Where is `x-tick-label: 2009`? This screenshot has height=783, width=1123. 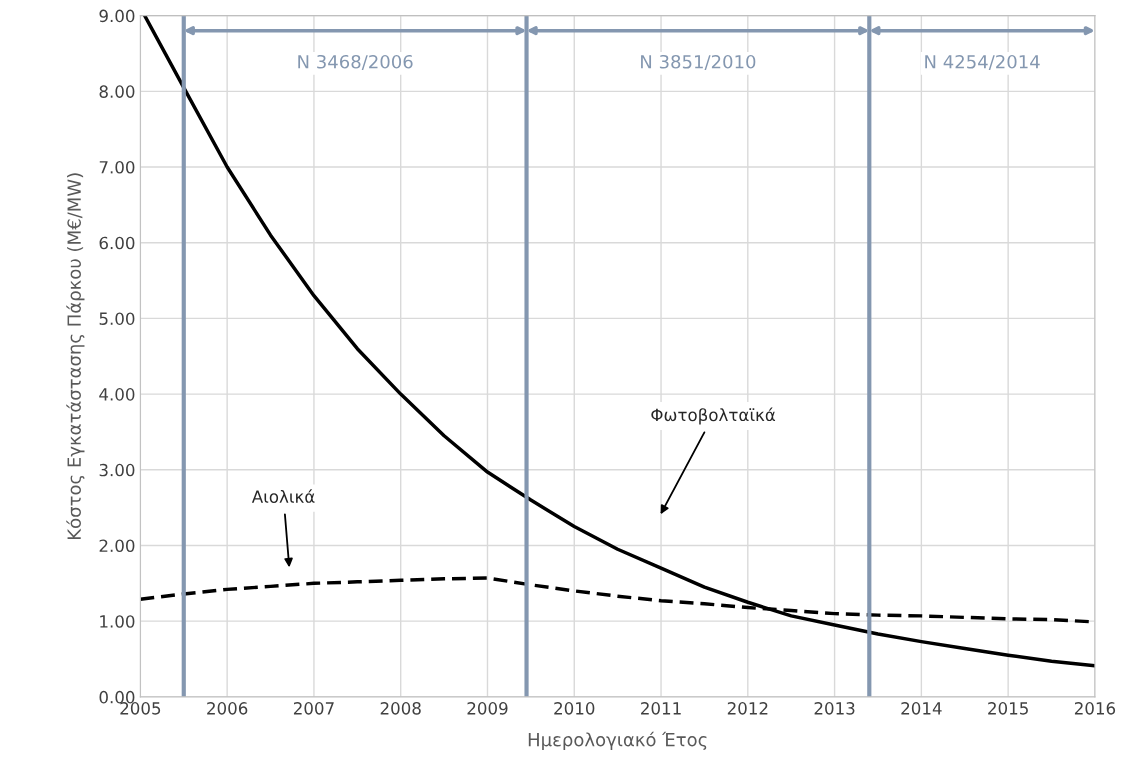 x-tick-label: 2009 is located at coordinates (487, 708).